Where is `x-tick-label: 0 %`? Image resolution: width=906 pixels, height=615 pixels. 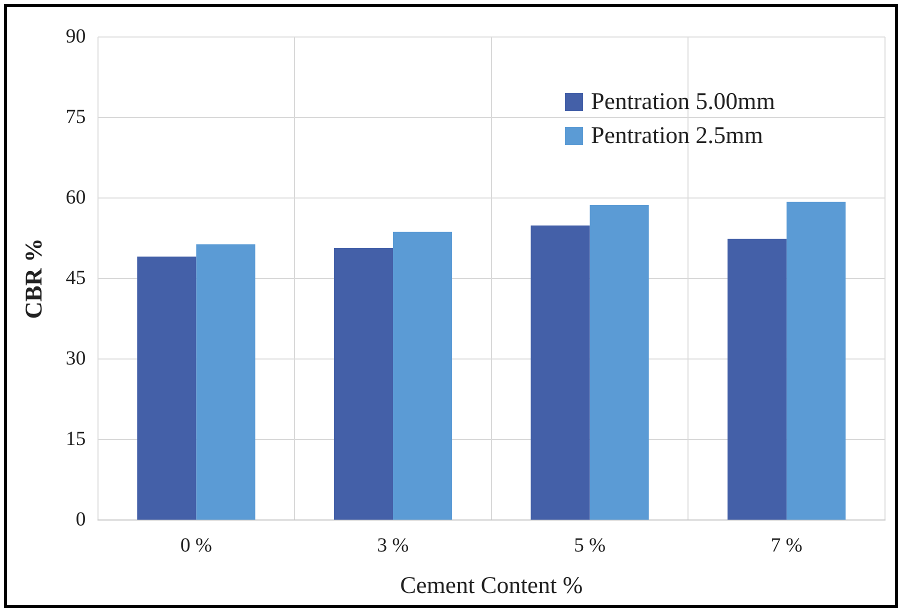
x-tick-label: 0 % is located at coordinates (196, 545).